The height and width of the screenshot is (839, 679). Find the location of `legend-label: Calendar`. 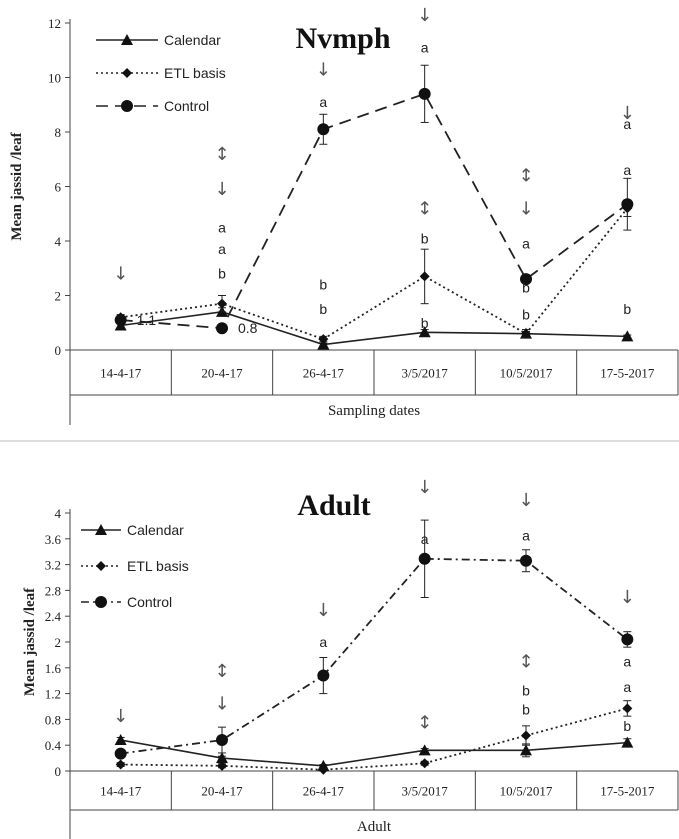

legend-label: Calendar is located at coordinates (192, 40).